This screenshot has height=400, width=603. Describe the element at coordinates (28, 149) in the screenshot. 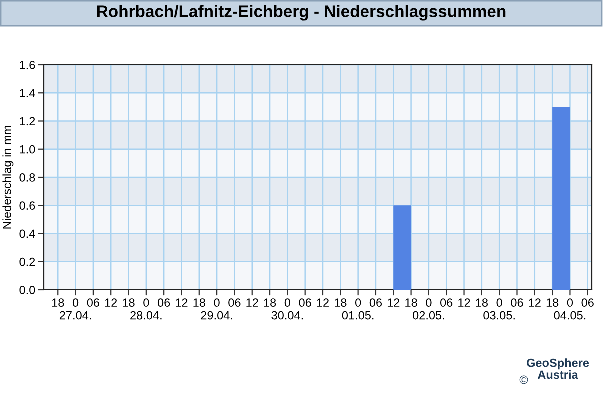

I see `y-tick-label: 1.0` at that location.